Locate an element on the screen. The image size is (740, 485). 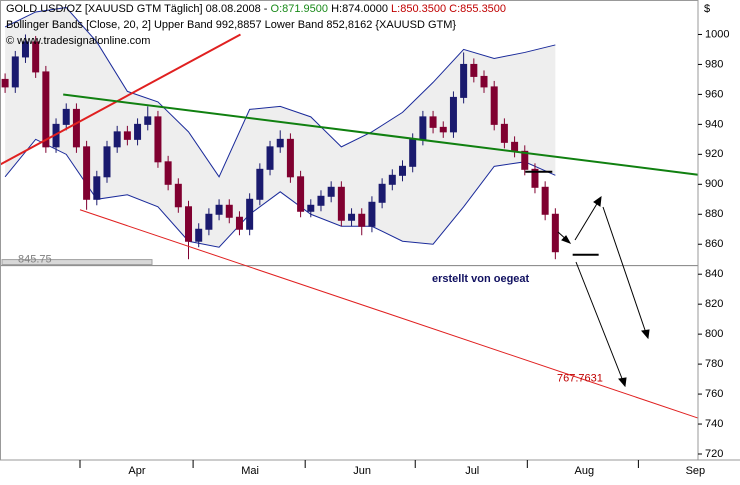
x-tick-label: Apr is located at coordinates (136, 471).